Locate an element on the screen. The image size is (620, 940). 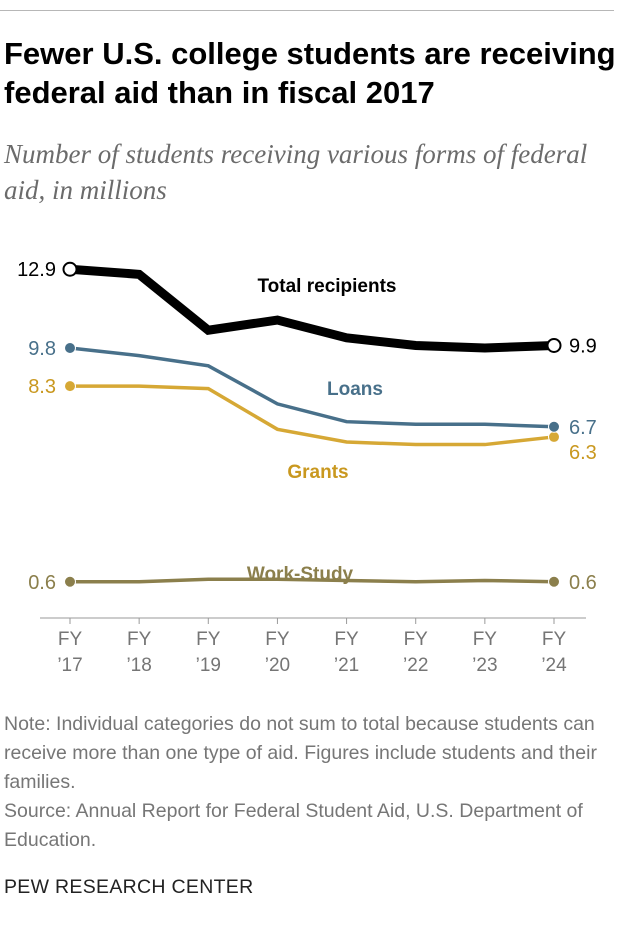
value-label-total-recipients-start: 12.9 is located at coordinates (36, 270).